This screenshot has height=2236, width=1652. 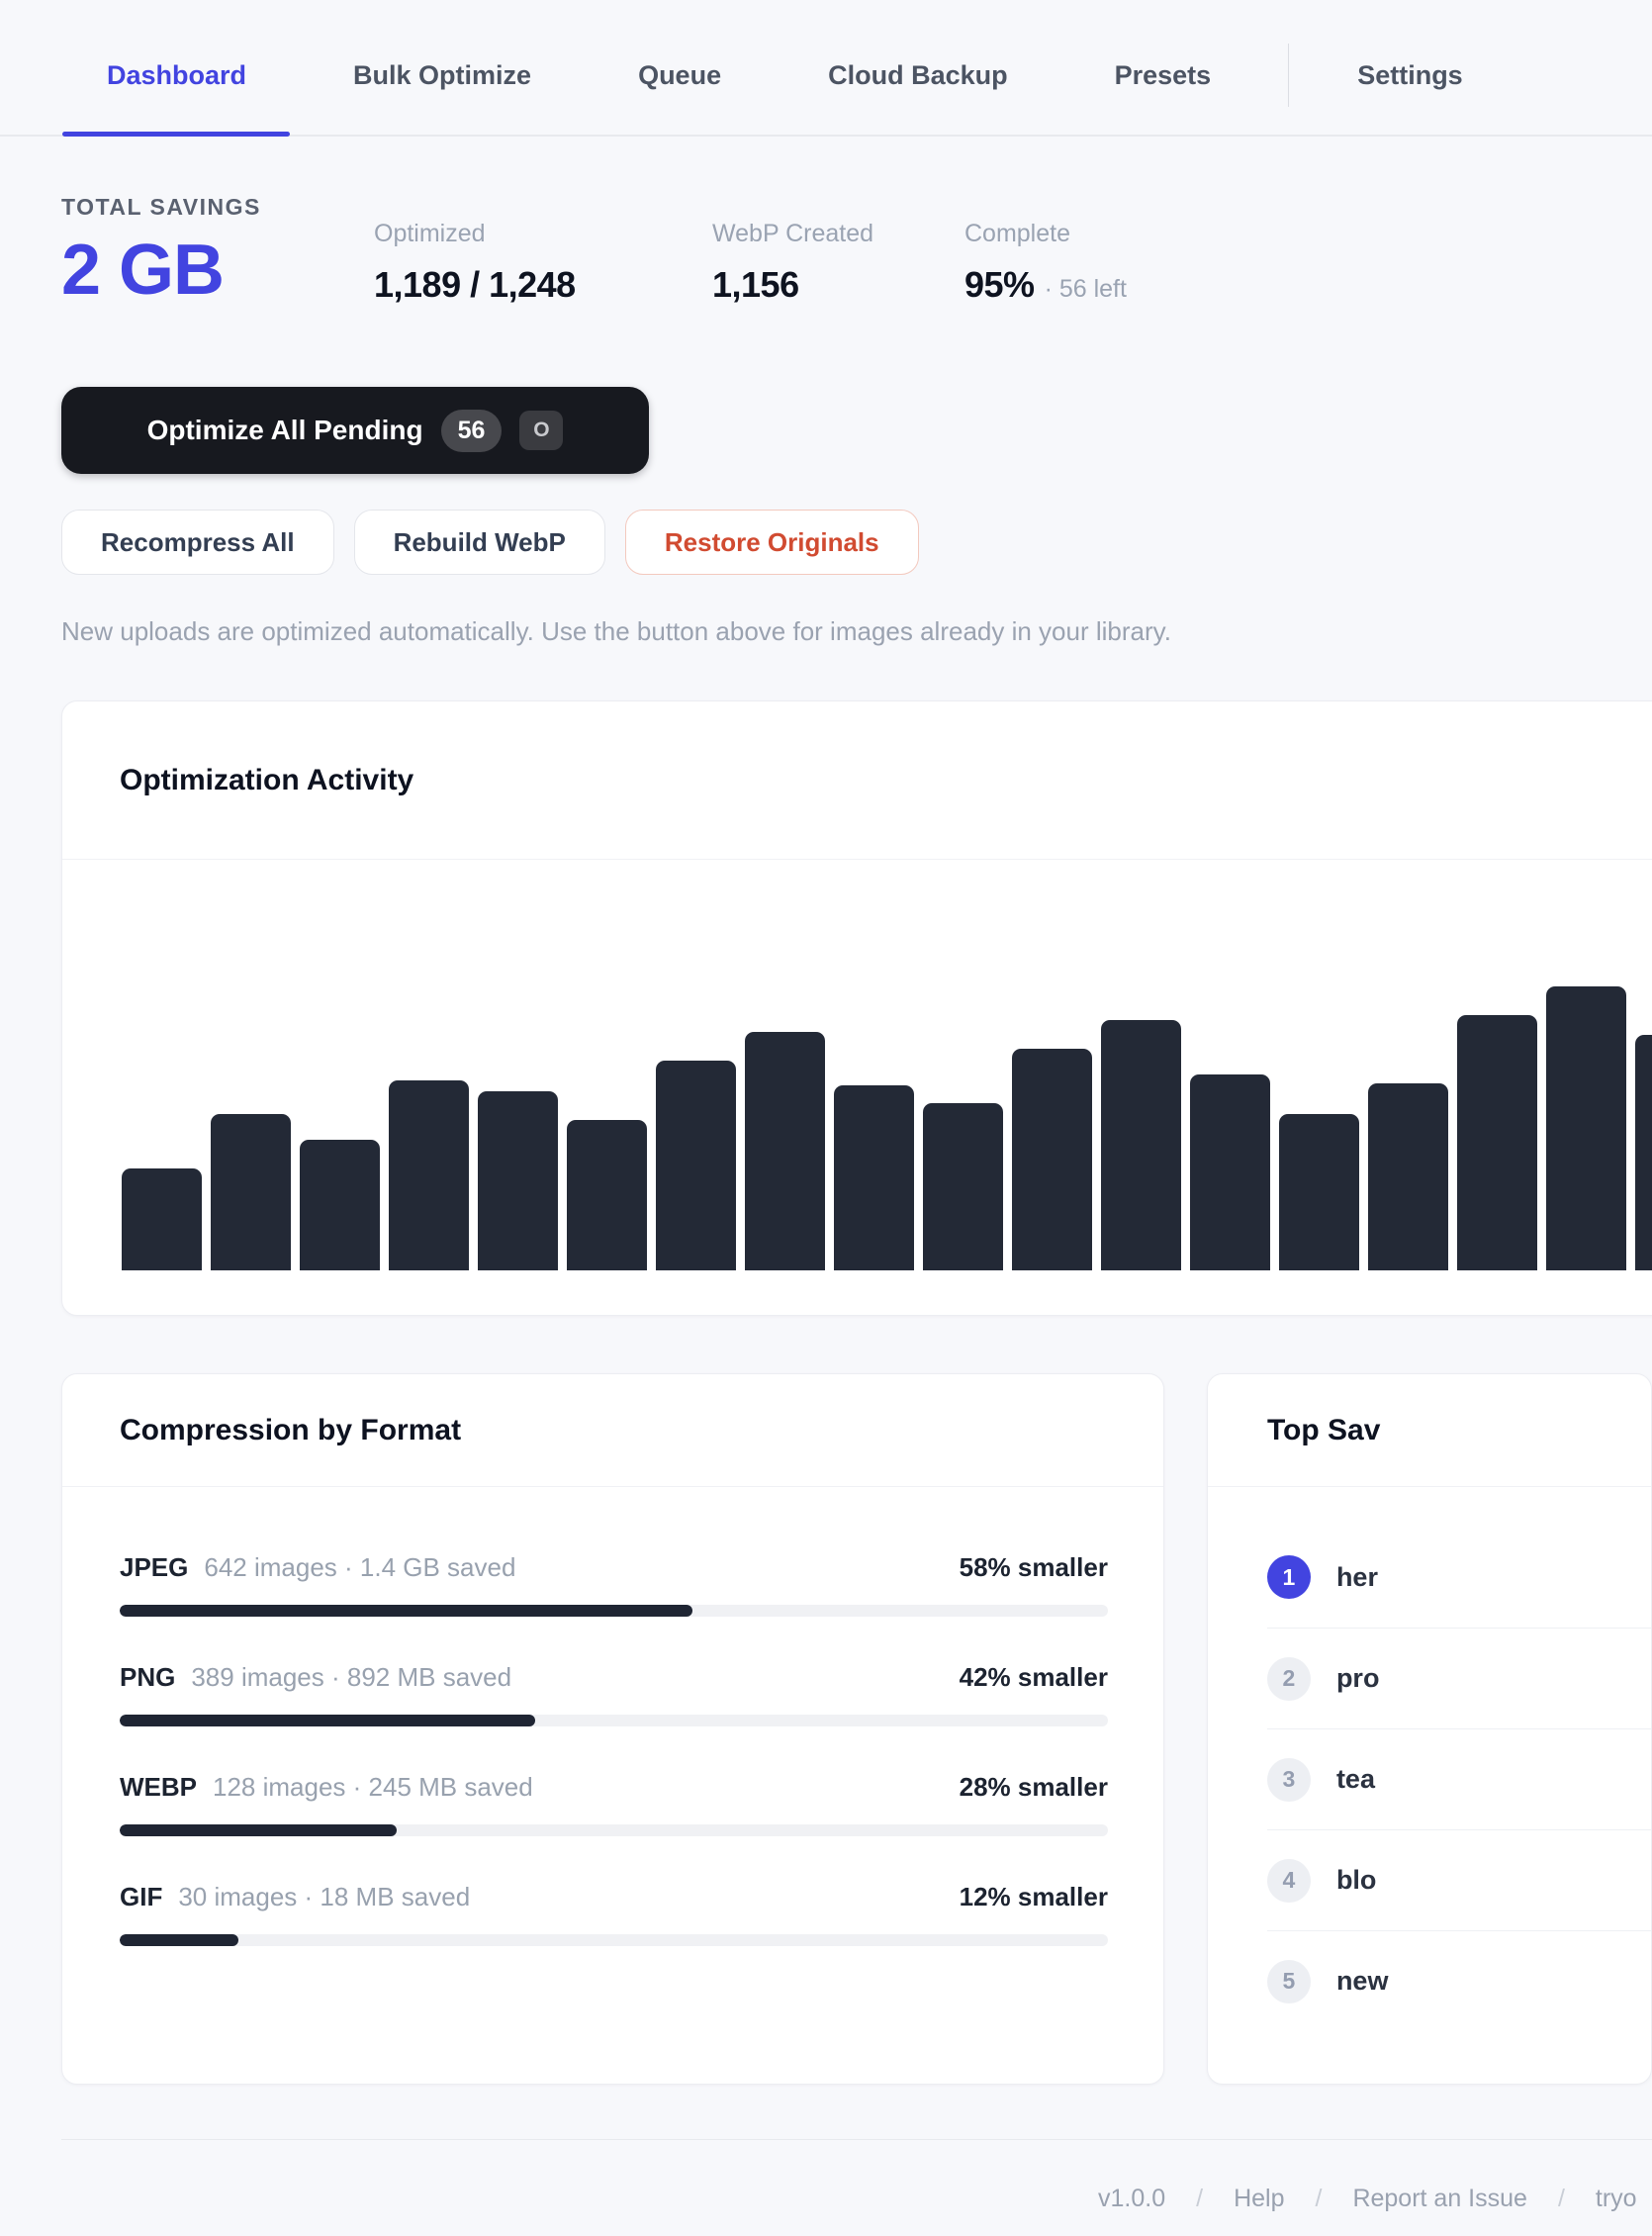 I want to click on top-savers-list: 1 her 2 pro 3 tea 4 blo 5 new, so click(x=1459, y=1779).